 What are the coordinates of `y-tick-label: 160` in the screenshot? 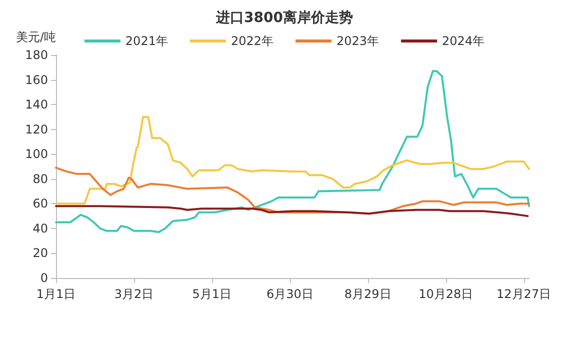 It's located at (36, 79).